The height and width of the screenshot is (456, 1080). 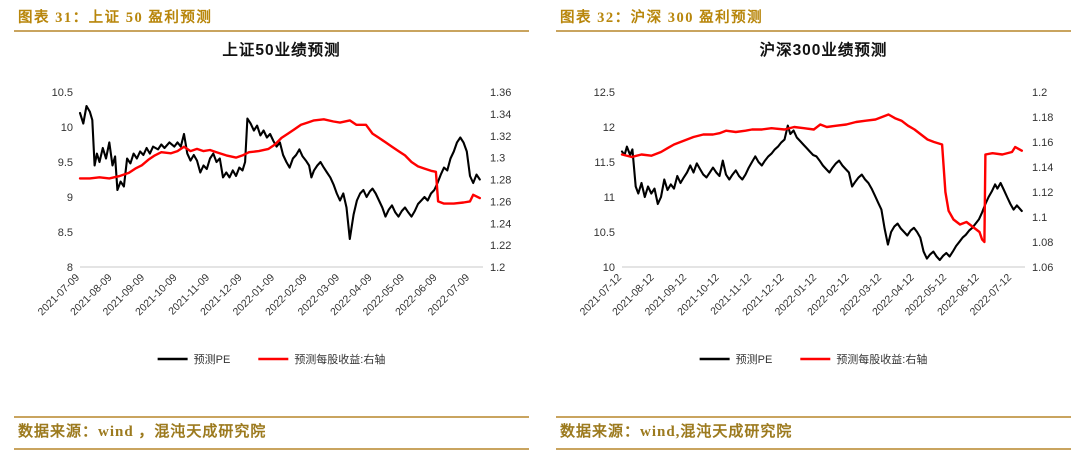 I want to click on right-axis-tick: 1.36, so click(x=500, y=93).